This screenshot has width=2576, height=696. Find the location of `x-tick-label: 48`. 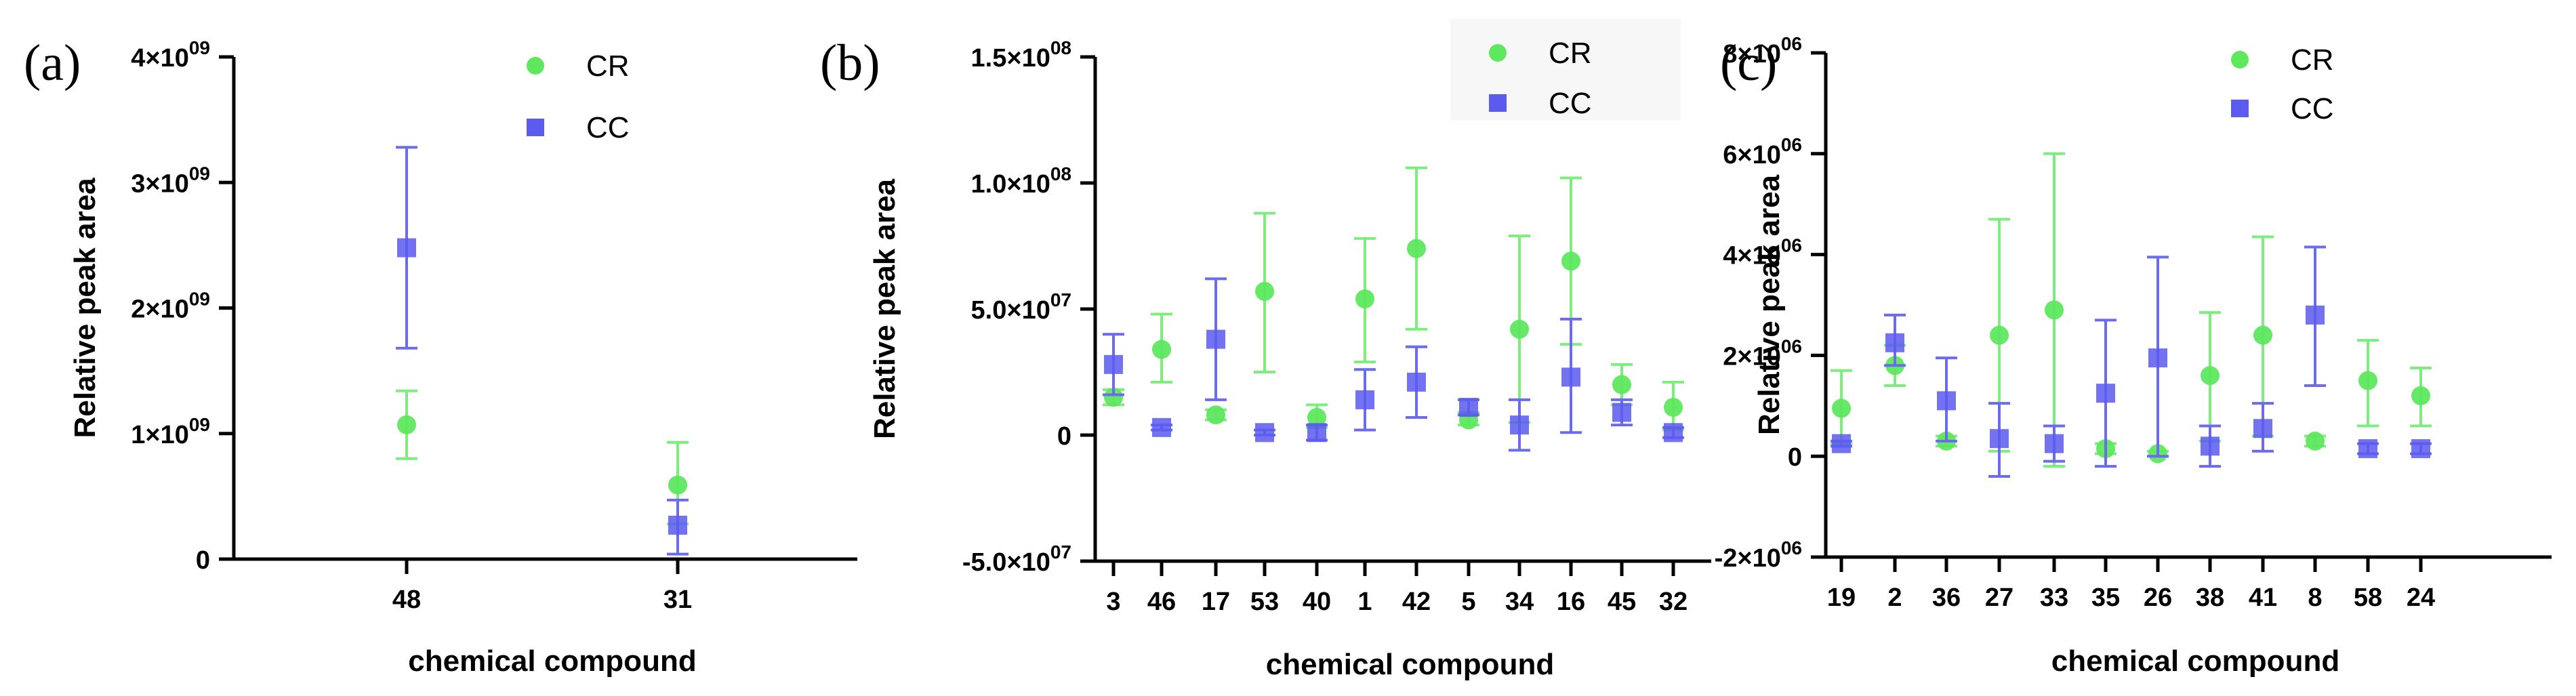

x-tick-label: 48 is located at coordinates (407, 600).